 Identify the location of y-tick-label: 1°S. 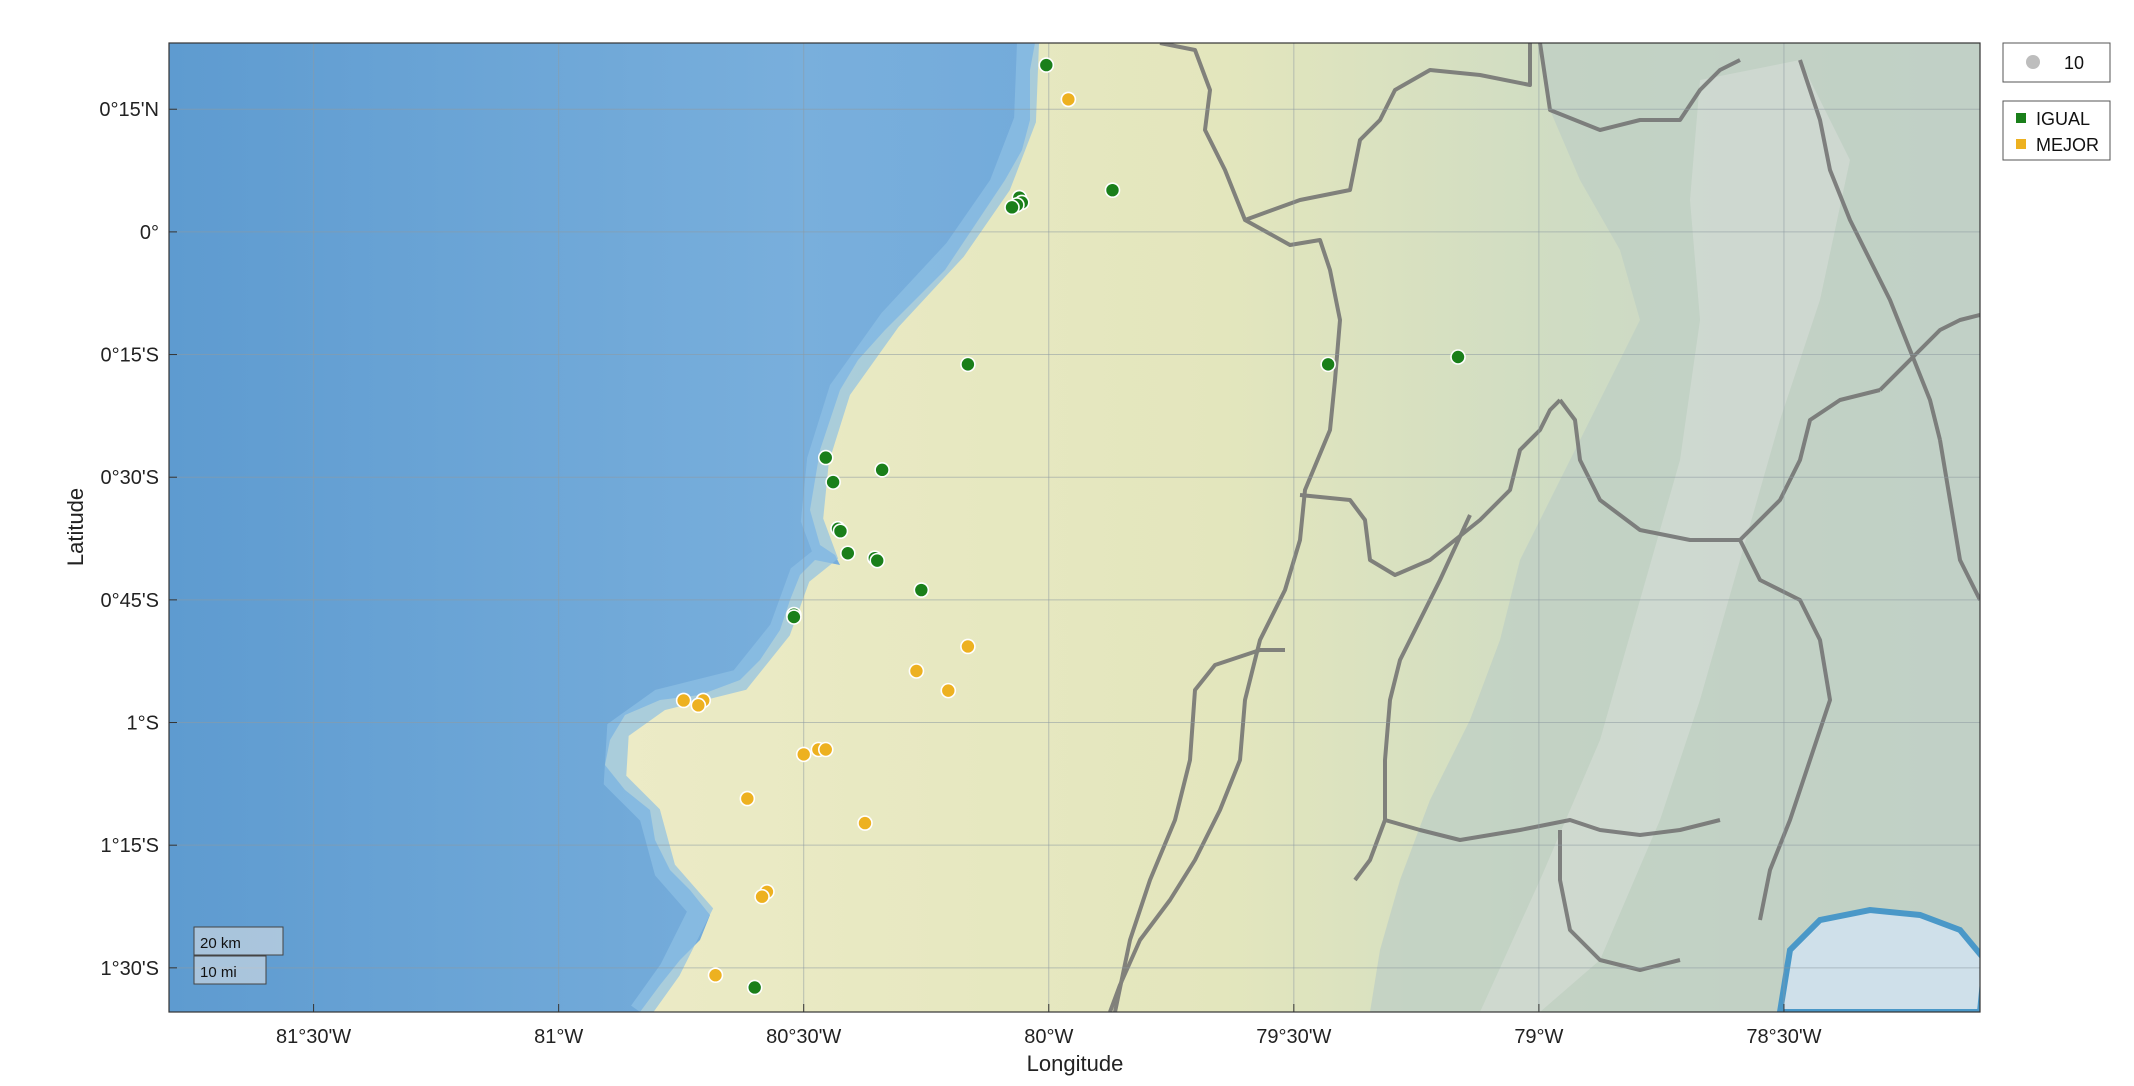
(143, 724).